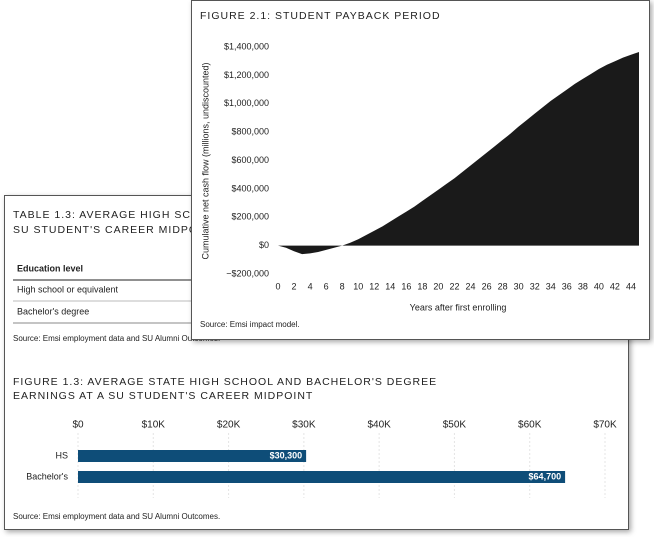 This screenshot has width=654, height=537. What do you see at coordinates (379, 425) in the screenshot?
I see `x-tick-label: $40K` at bounding box center [379, 425].